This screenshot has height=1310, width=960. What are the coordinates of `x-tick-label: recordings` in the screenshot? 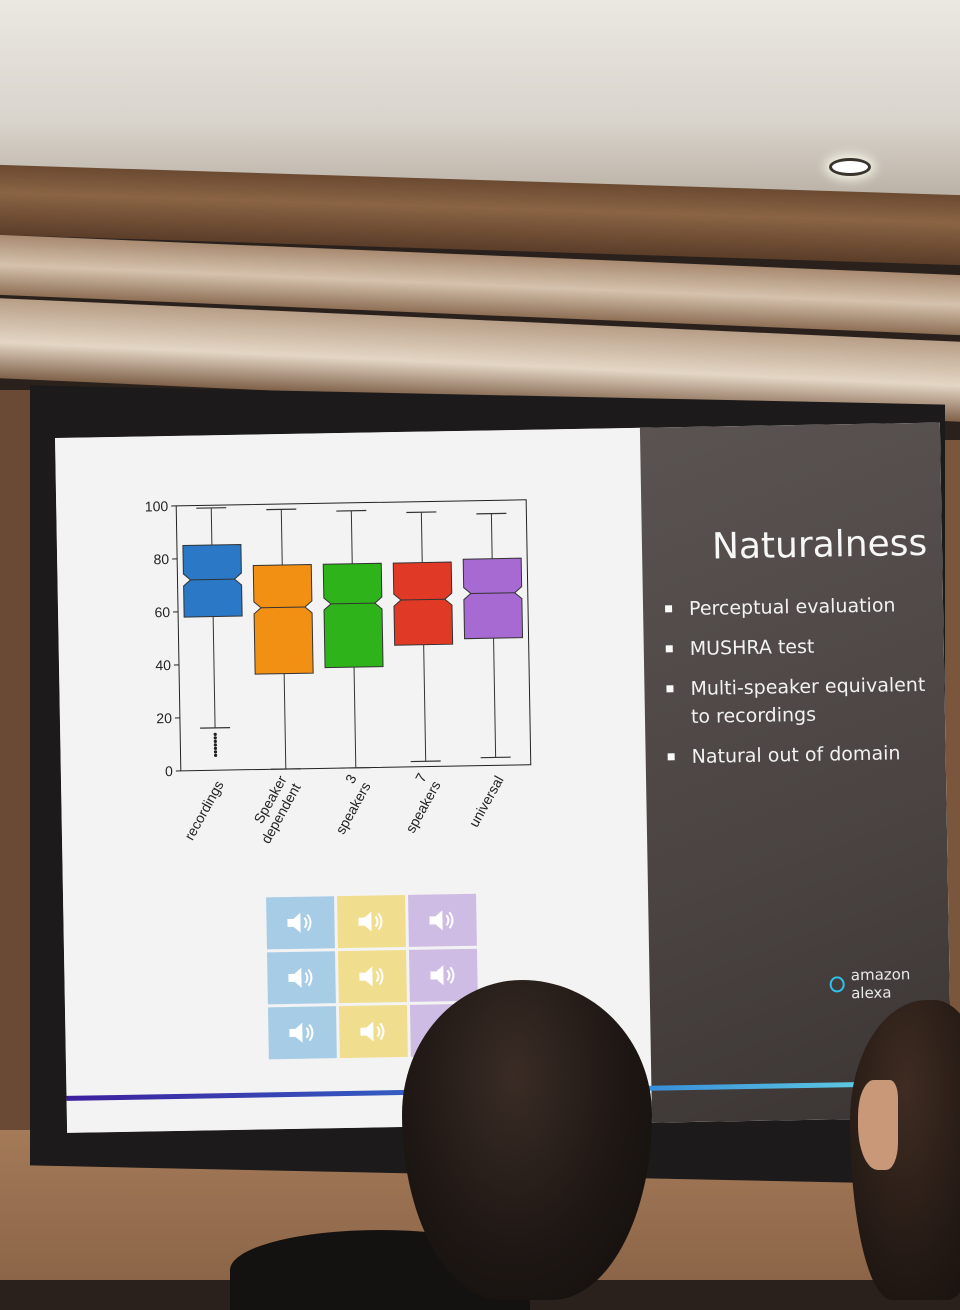 It's located at (204, 810).